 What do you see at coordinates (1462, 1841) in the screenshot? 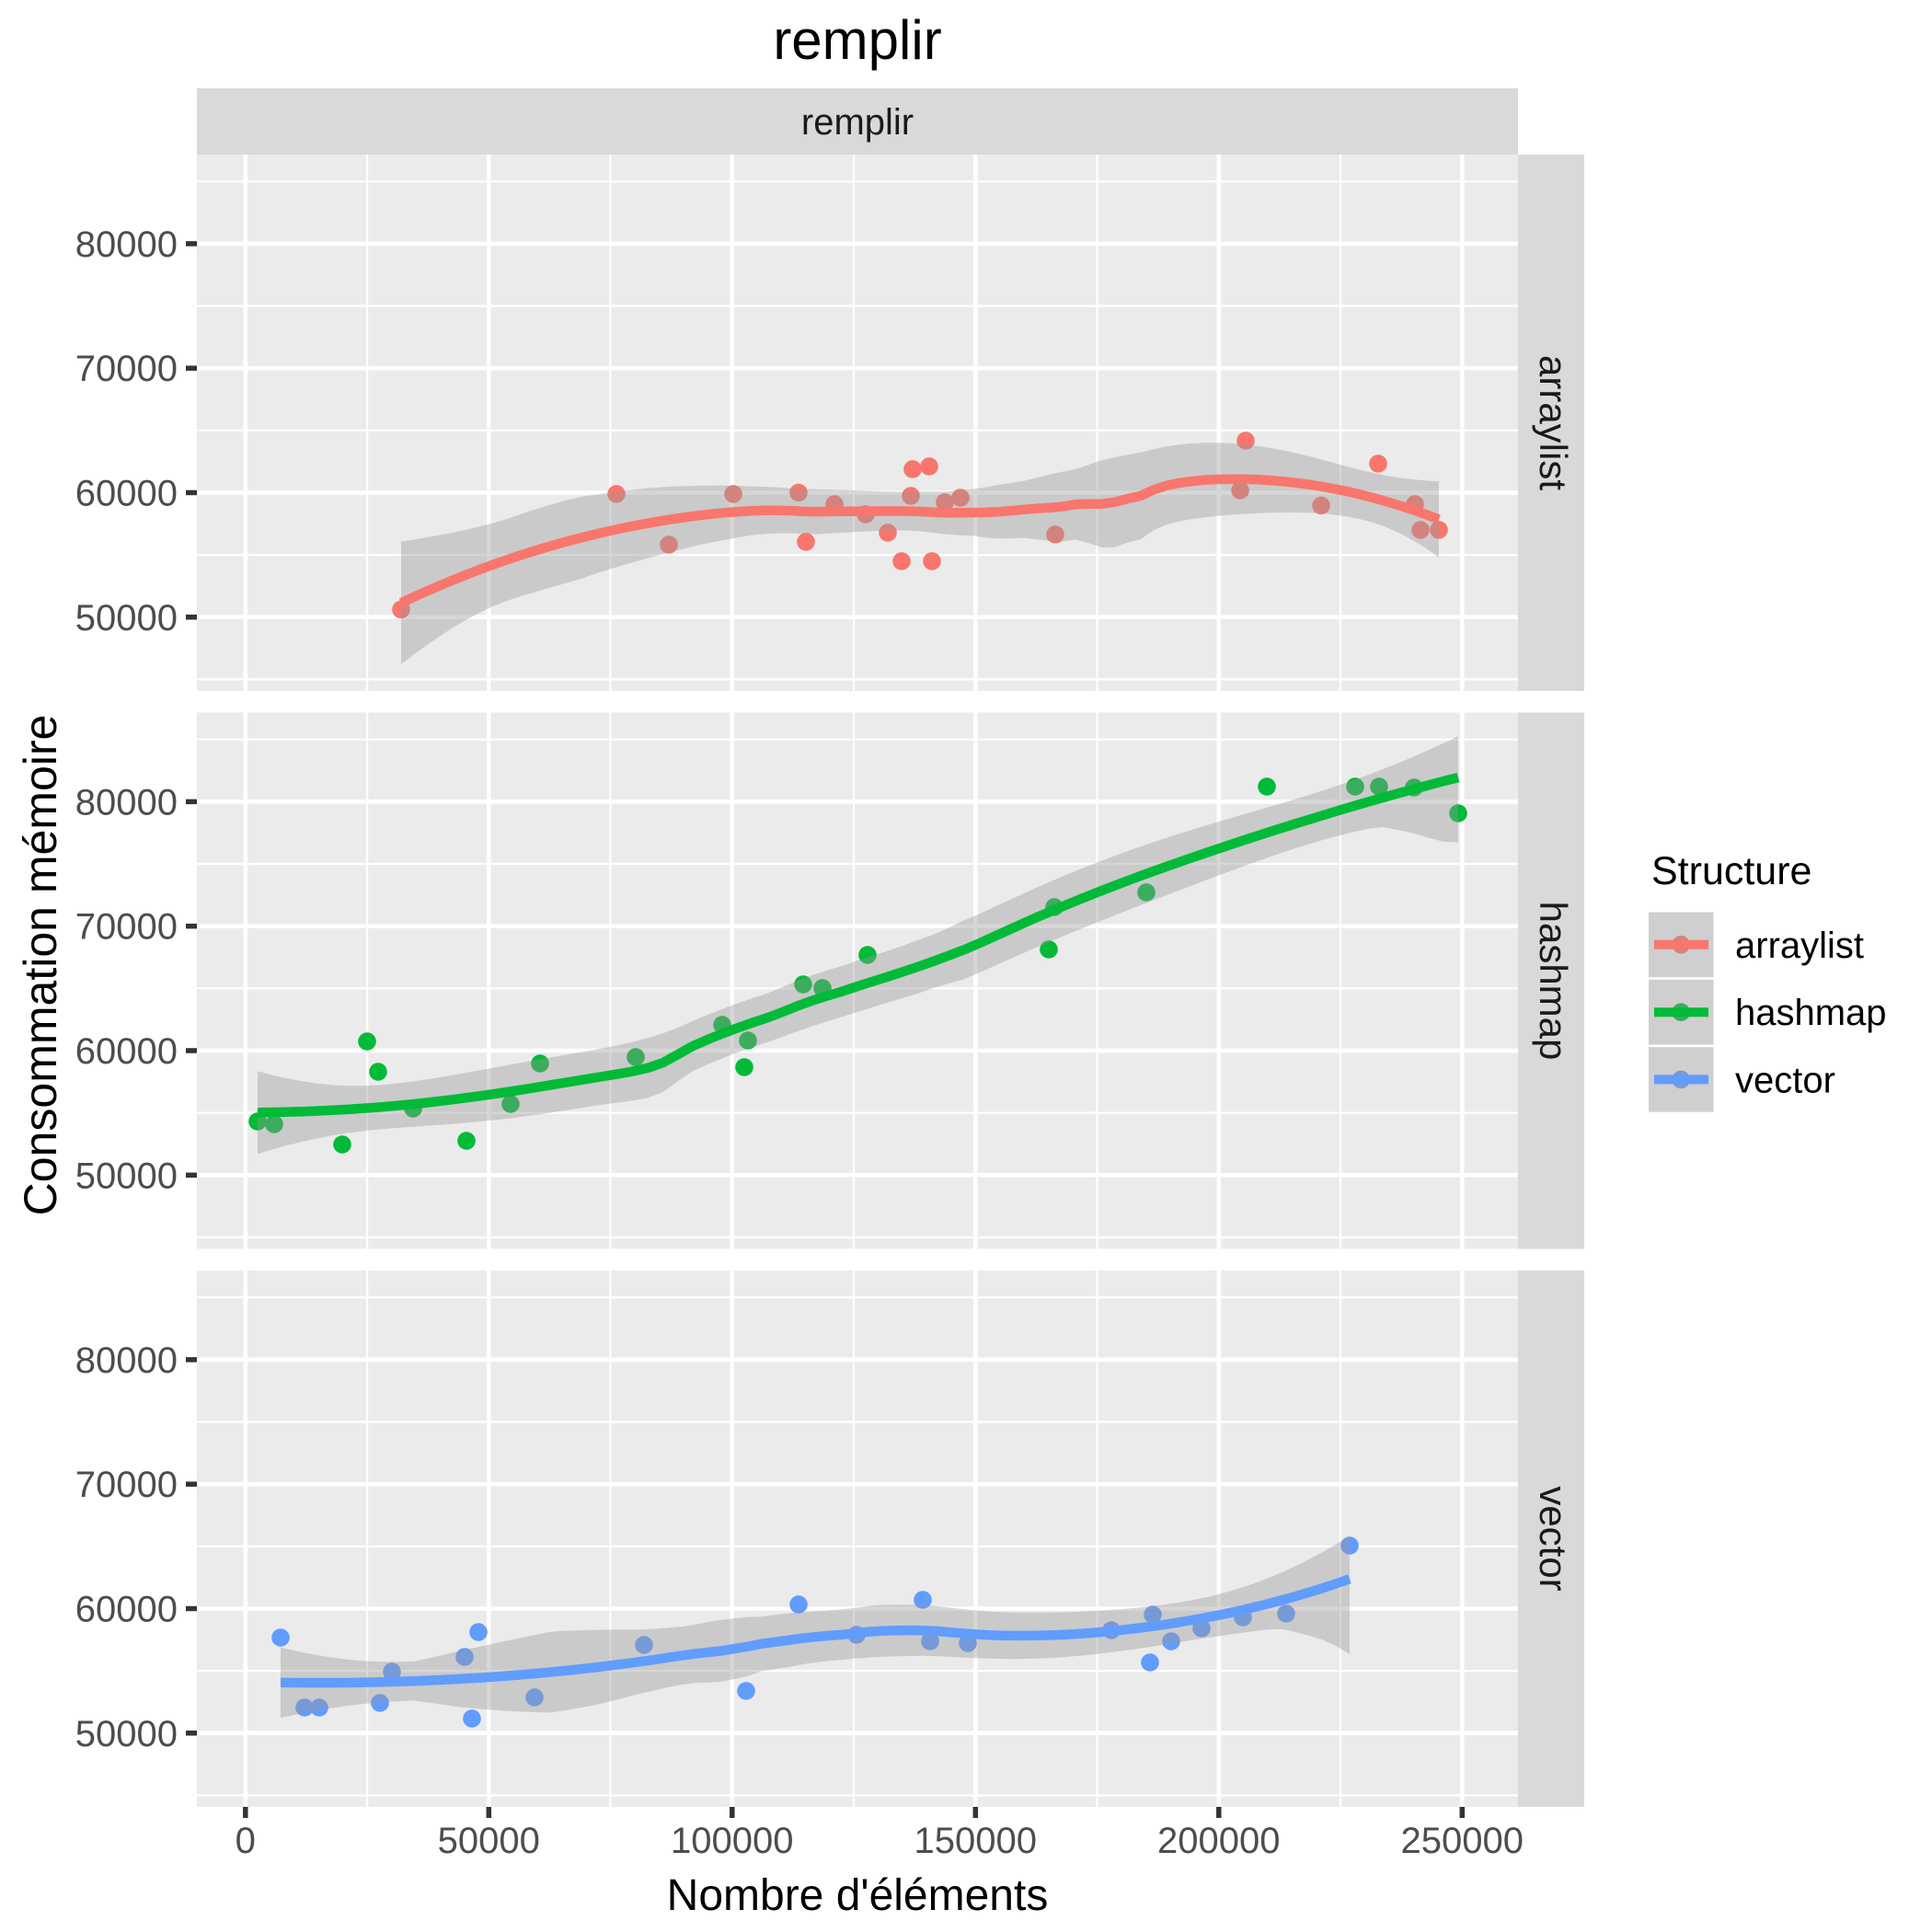
I see `svg-text: 250000` at bounding box center [1462, 1841].